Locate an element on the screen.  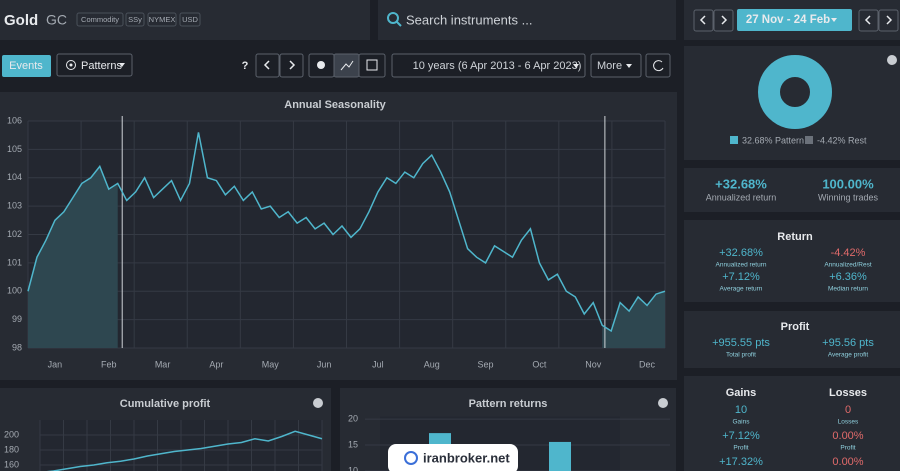
refresh-icon is located at coordinates (658, 66).